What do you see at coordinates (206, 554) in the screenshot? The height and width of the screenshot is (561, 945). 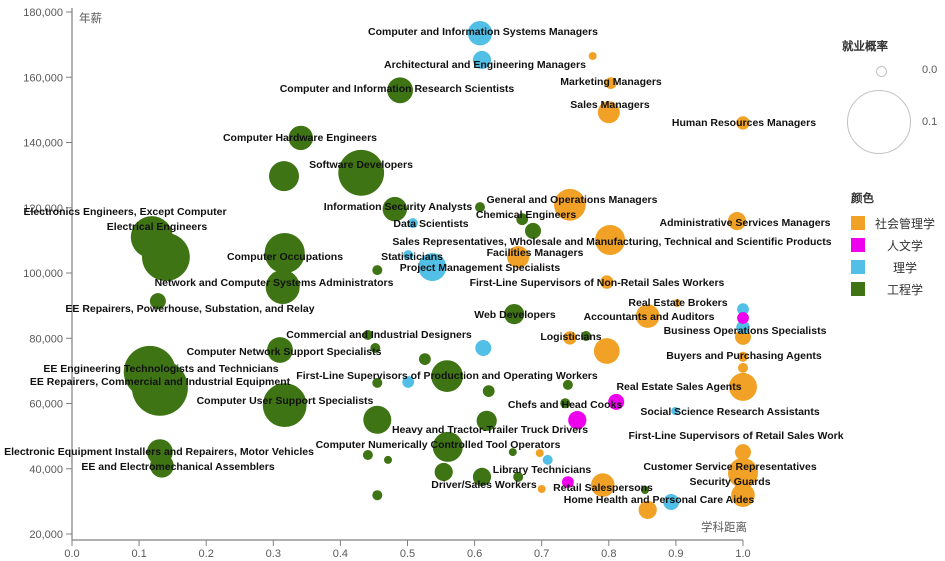 I see `x-tick-label: 0.2` at bounding box center [206, 554].